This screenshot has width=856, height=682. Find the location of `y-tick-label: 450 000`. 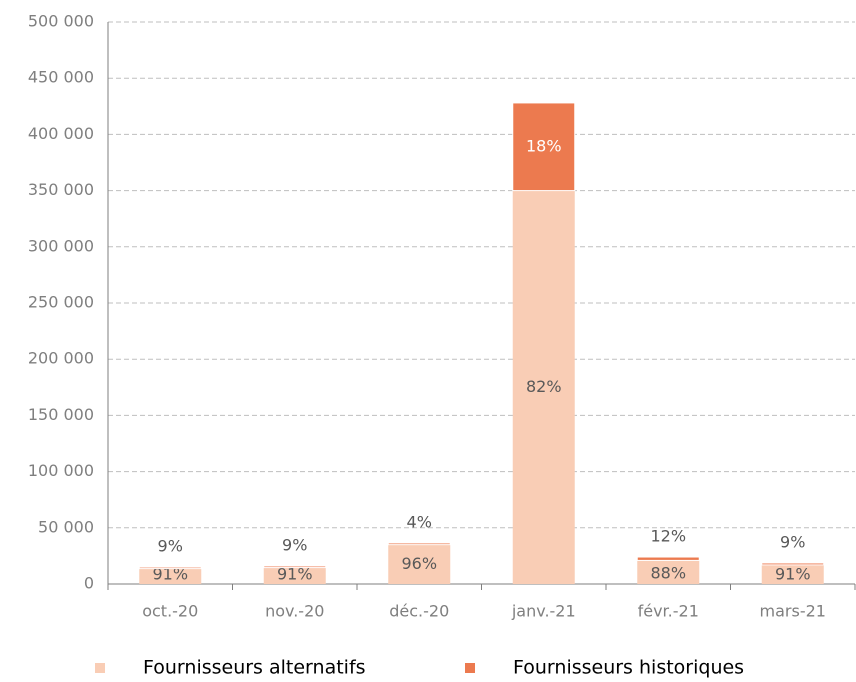

y-tick-label: 450 000 is located at coordinates (61, 77).